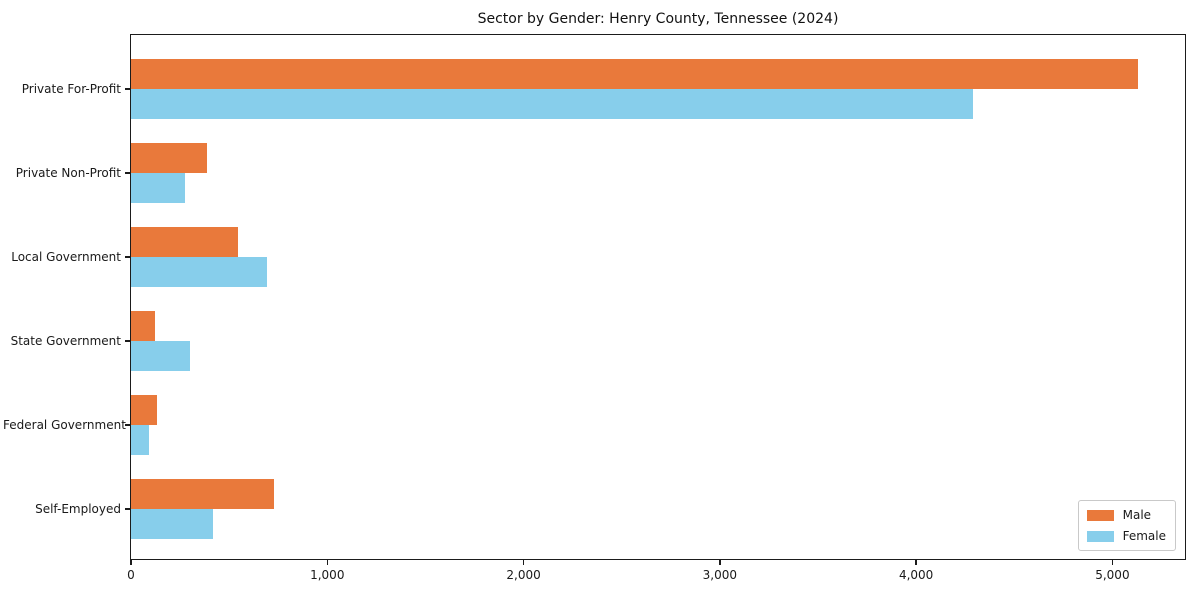 This screenshot has width=1200, height=600. I want to click on bar-female-private-non-profit, so click(158, 188).